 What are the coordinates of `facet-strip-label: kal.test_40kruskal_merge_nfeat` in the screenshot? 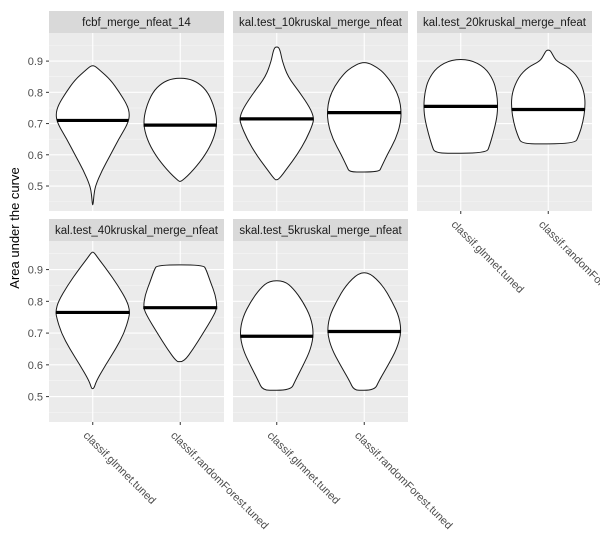 It's located at (137, 231).